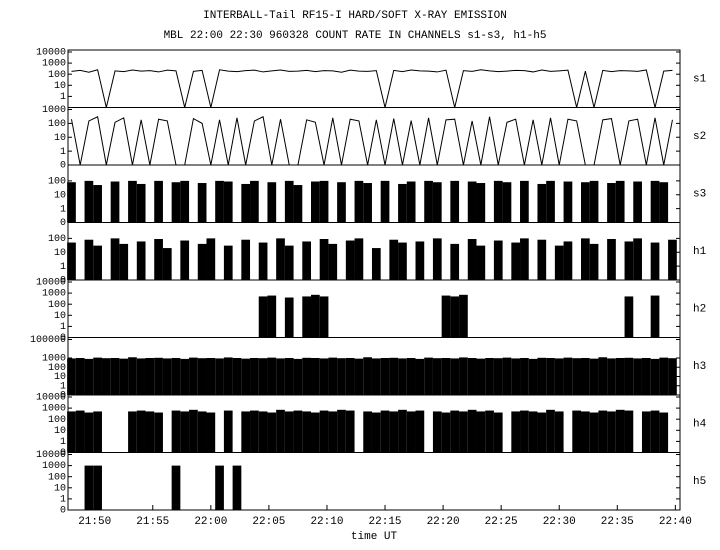 This screenshot has width=720, height=550. Describe the element at coordinates (699, 310) in the screenshot. I see `panel-label: h2` at that location.